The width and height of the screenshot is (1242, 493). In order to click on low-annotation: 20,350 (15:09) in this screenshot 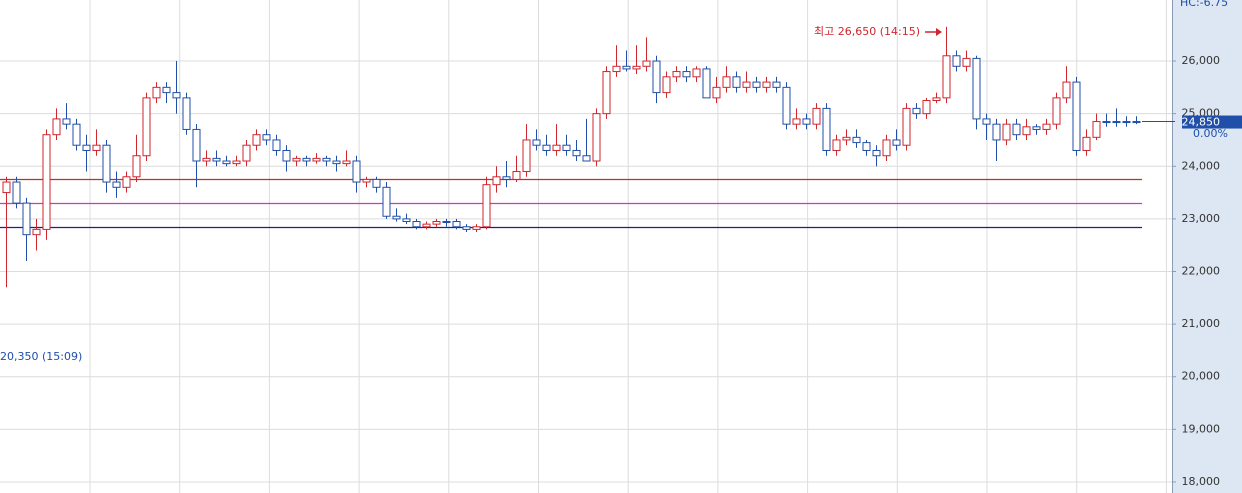, I will do `click(41, 356)`.